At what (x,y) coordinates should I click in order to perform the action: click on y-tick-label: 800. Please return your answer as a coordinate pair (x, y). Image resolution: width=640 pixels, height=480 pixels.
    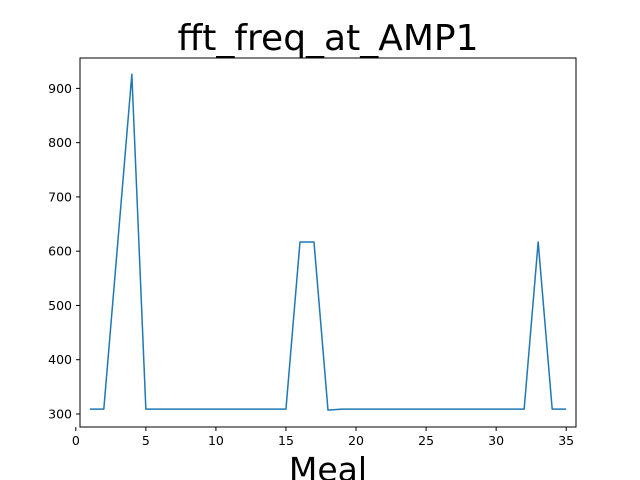
    Looking at the image, I should click on (60, 142).